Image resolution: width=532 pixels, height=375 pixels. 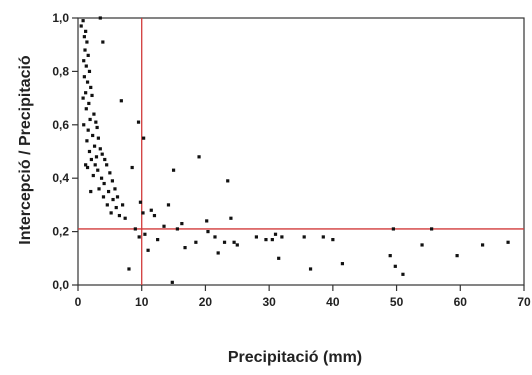 What do you see at coordinates (333, 302) in the screenshot?
I see `x-tick-label: 40` at bounding box center [333, 302].